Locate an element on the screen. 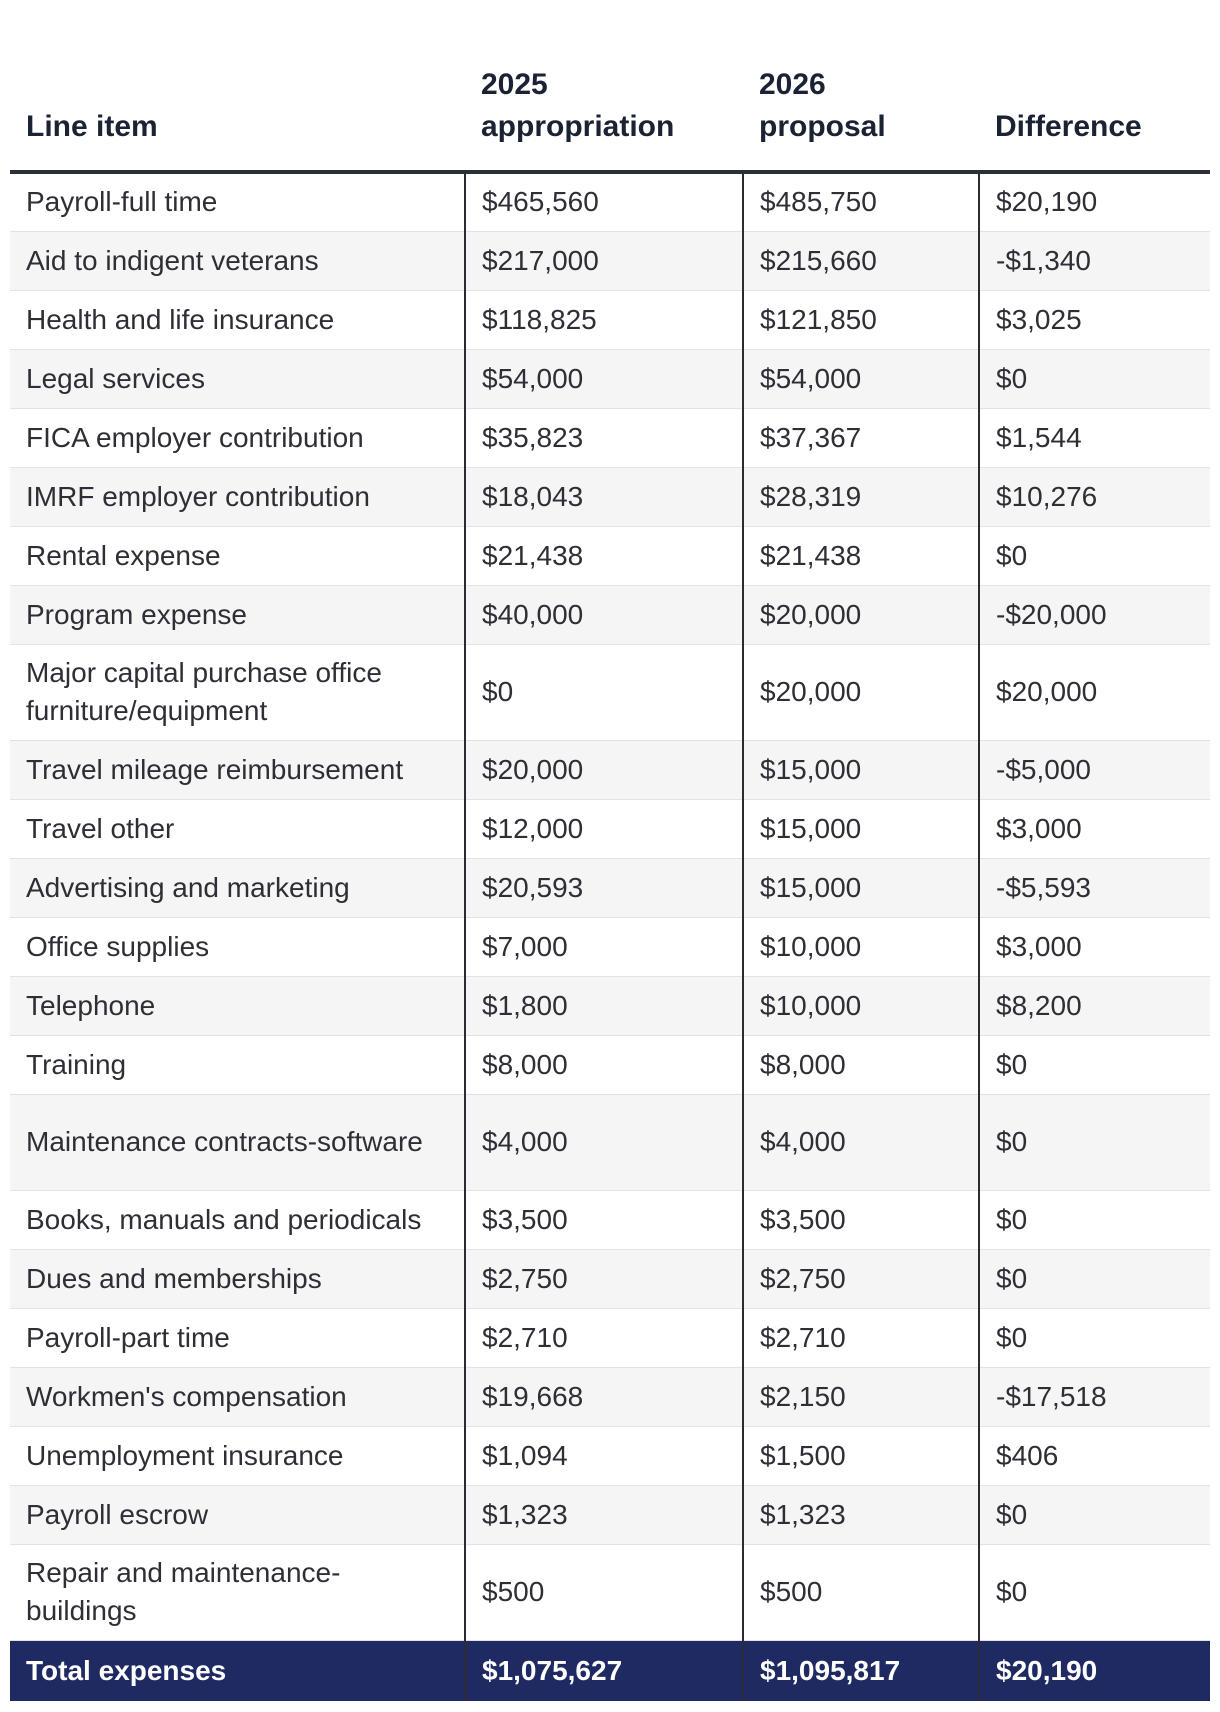  difference-cell: $3,000 is located at coordinates (1094, 829).